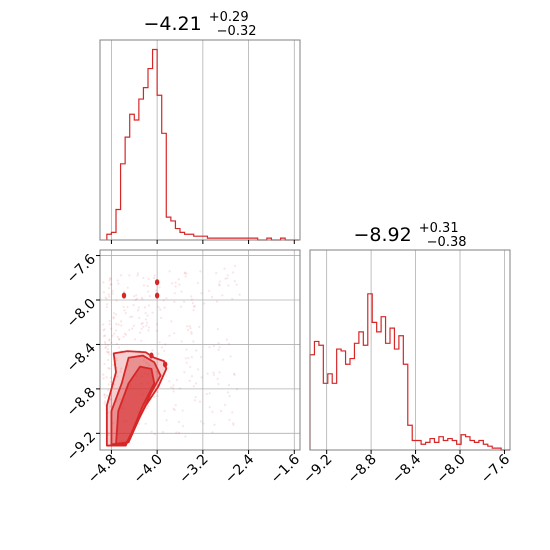 The height and width of the screenshot is (550, 550). What do you see at coordinates (382, 235) in the screenshot?
I see `title-value: −8.92` at bounding box center [382, 235].